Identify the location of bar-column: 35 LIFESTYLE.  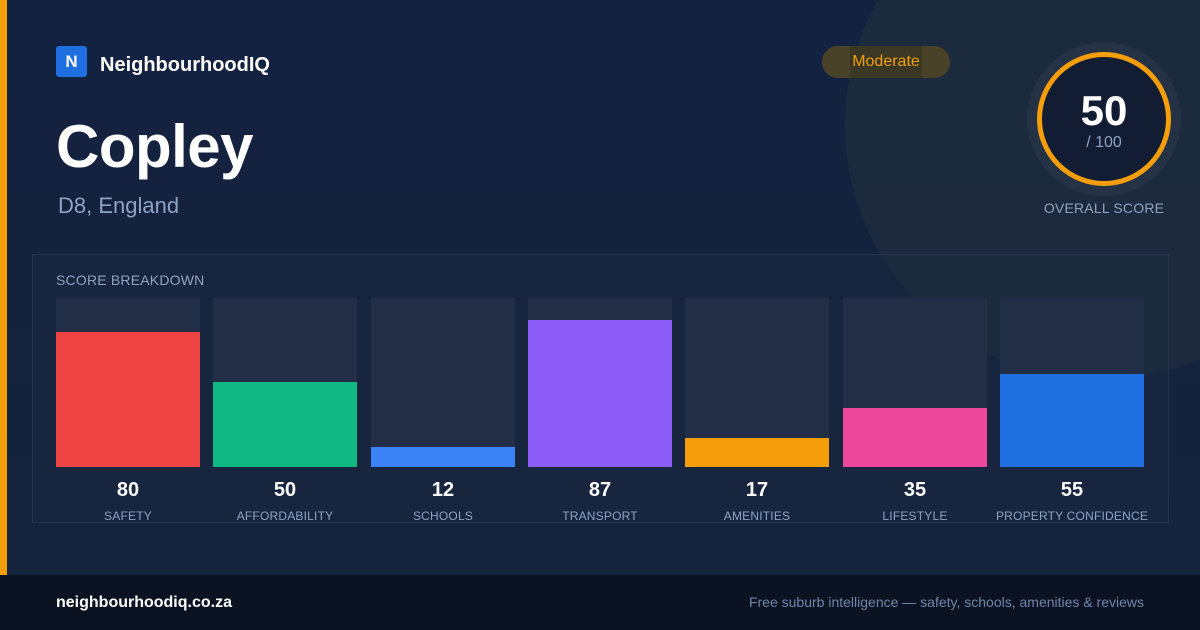
(915, 410).